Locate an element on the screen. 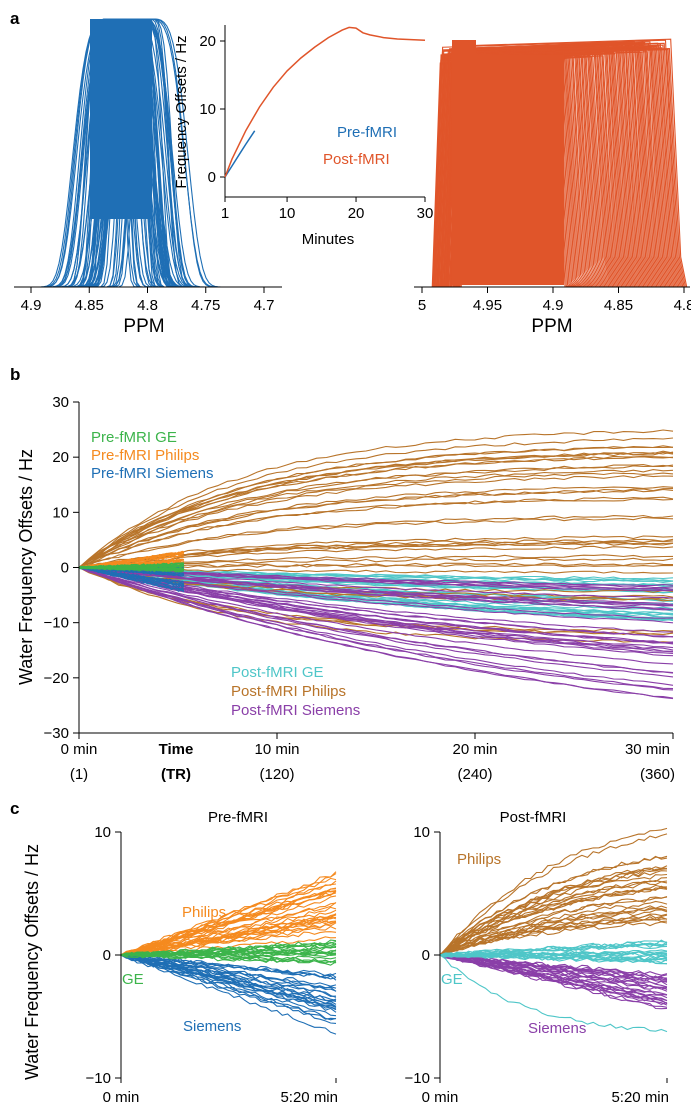  panel-b-x-tick-label: 0 min is located at coordinates (79, 749).